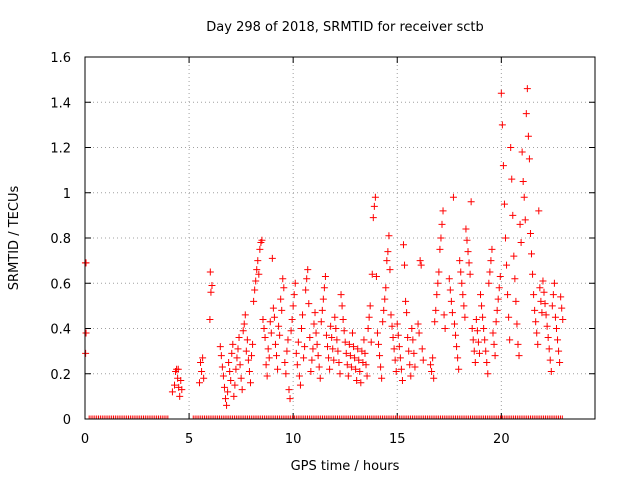 Image resolution: width=640 pixels, height=480 pixels. What do you see at coordinates (345, 466) in the screenshot?
I see `x-axis-label: GPS time / hours` at bounding box center [345, 466].